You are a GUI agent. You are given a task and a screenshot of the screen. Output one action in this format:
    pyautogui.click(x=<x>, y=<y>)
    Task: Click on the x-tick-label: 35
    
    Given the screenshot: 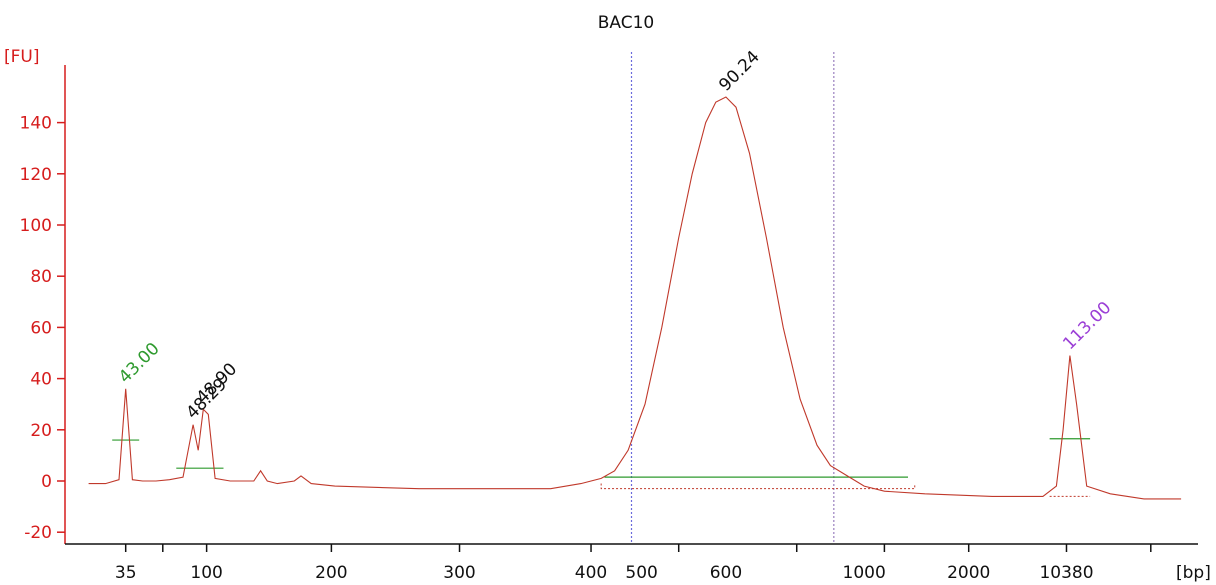 What is the action you would take?
    pyautogui.click(x=126, y=573)
    